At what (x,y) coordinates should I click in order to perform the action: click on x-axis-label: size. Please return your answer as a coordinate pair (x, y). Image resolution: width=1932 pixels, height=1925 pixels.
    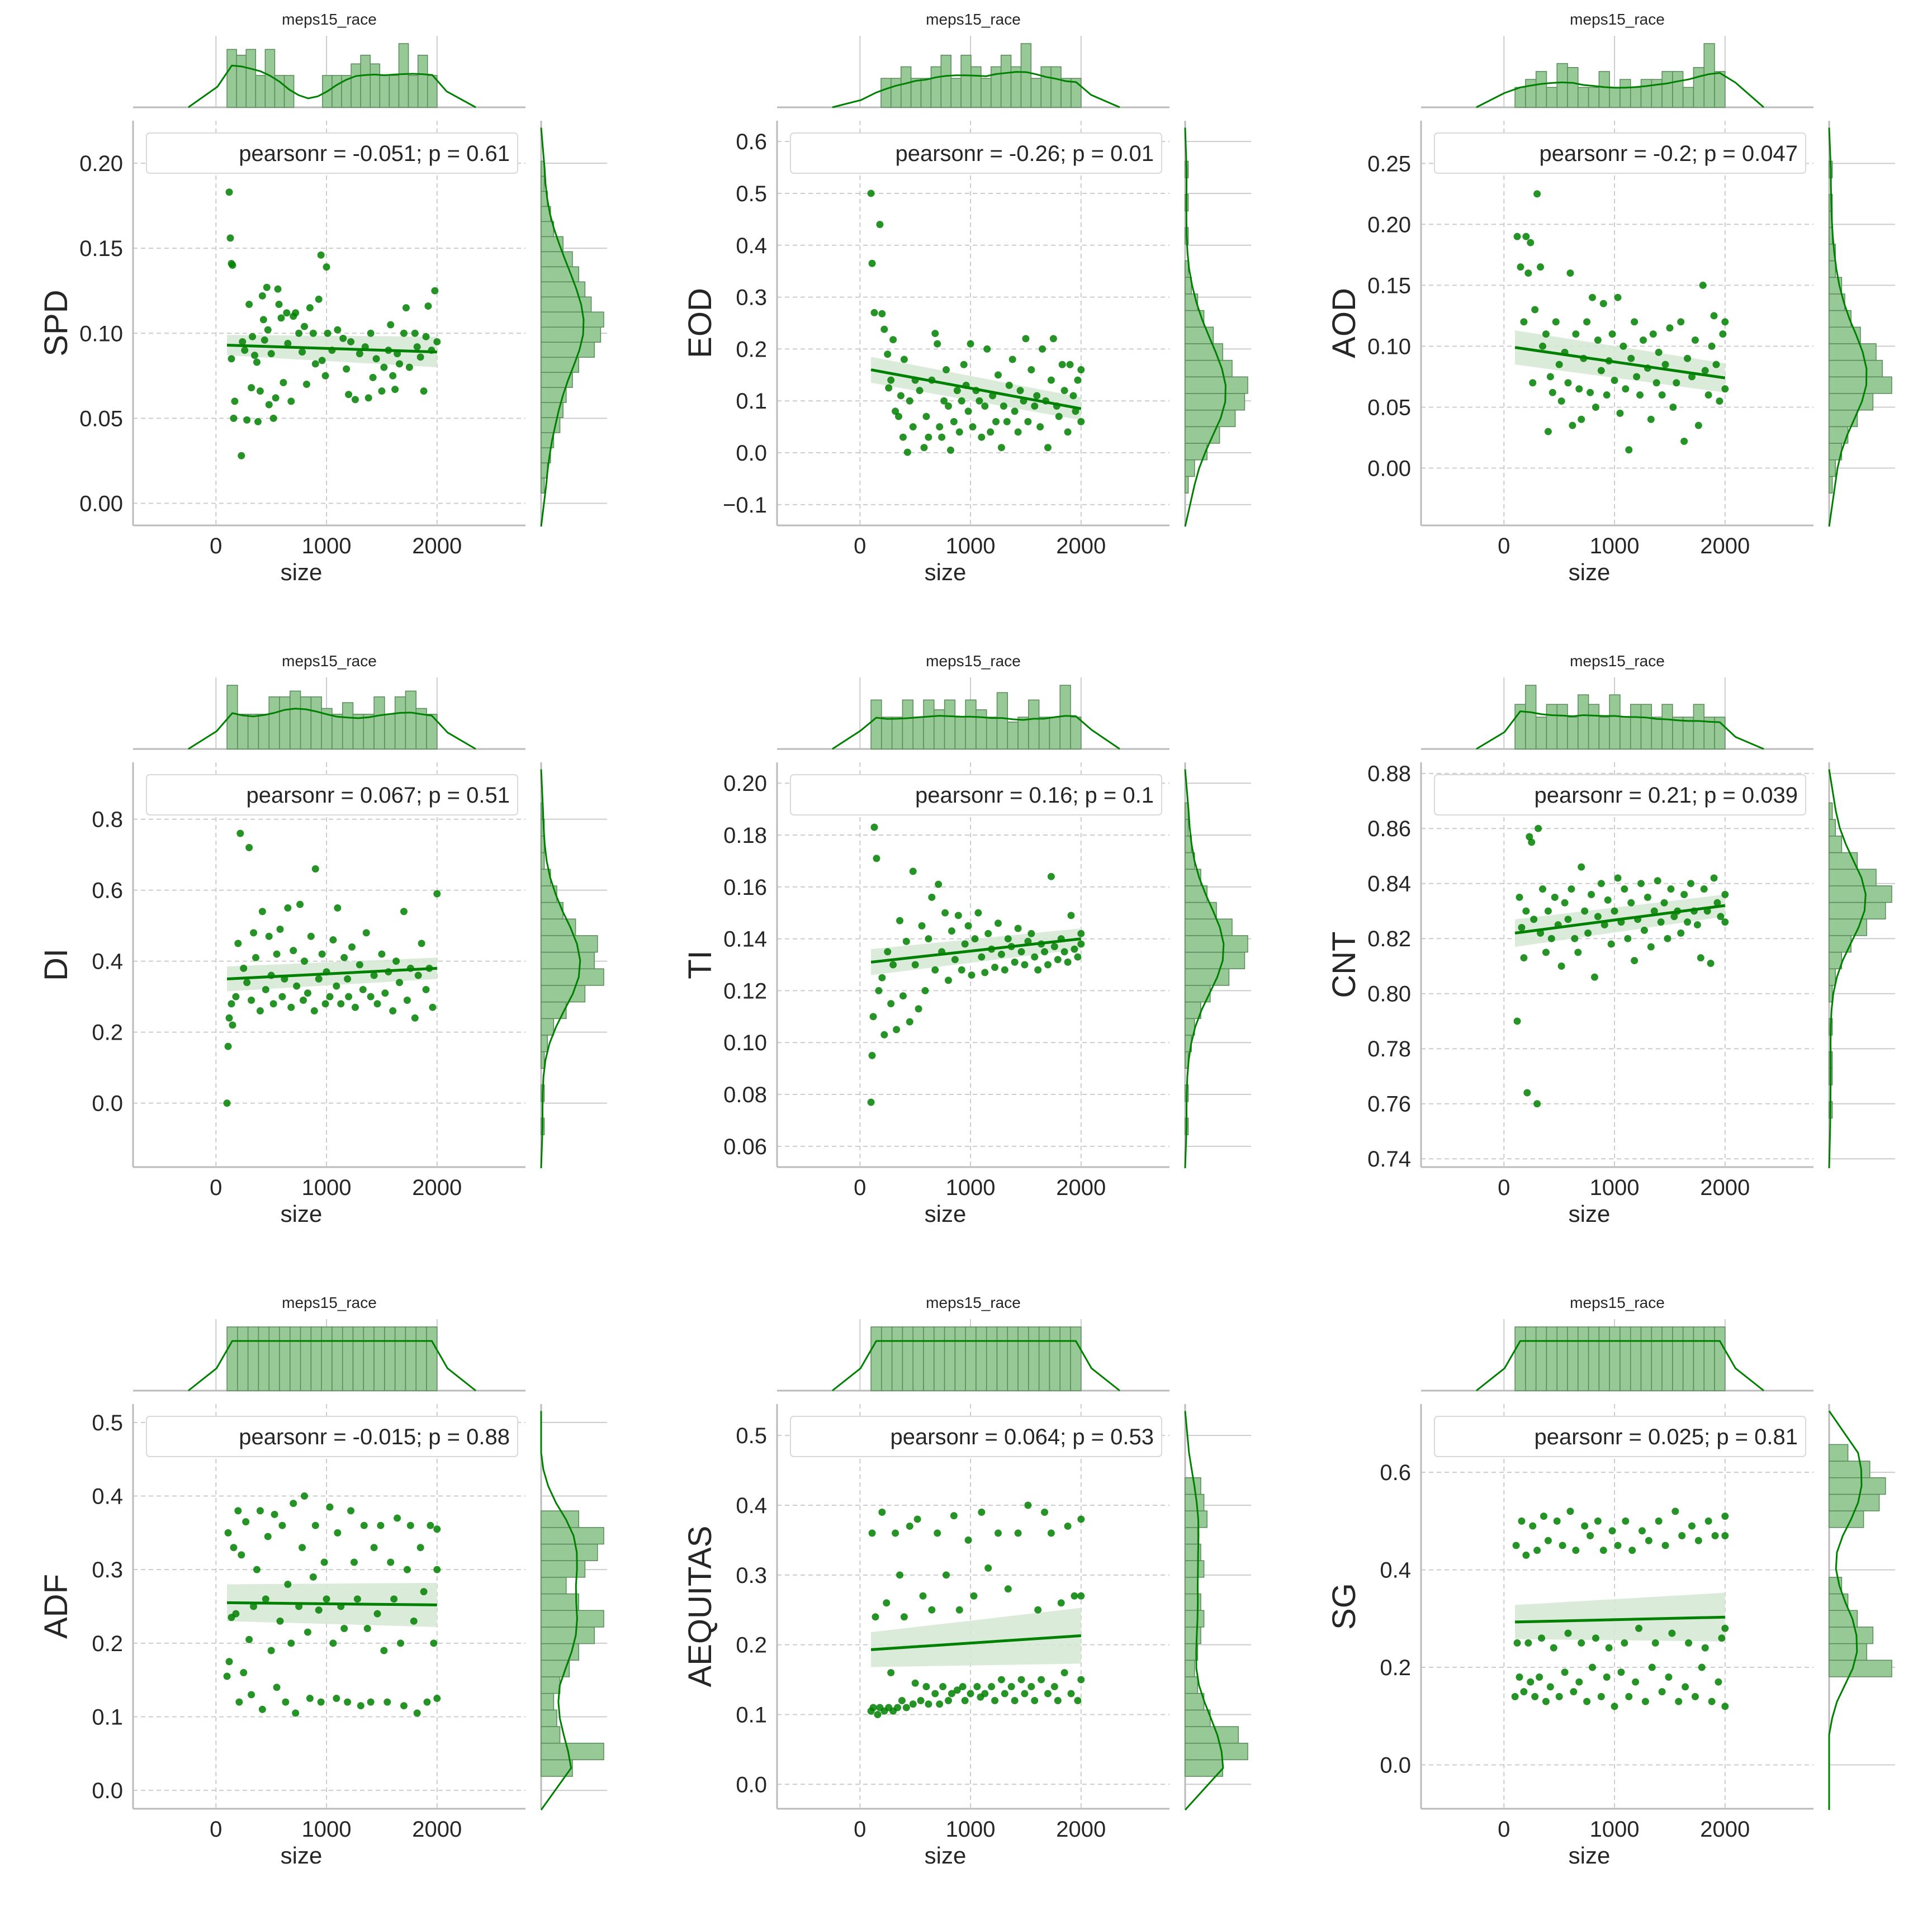
    Looking at the image, I should click on (302, 1214).